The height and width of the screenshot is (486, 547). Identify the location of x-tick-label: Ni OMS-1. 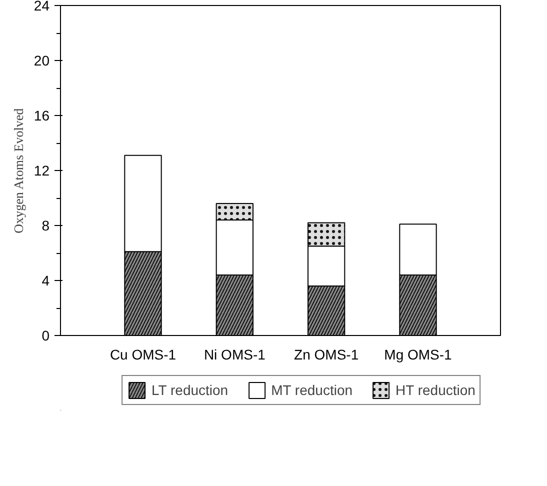
(235, 354).